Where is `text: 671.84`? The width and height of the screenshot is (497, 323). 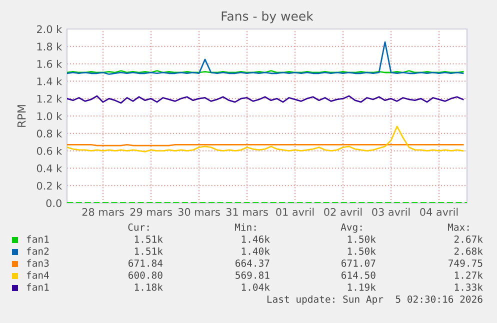
text: 671.84 is located at coordinates (145, 263).